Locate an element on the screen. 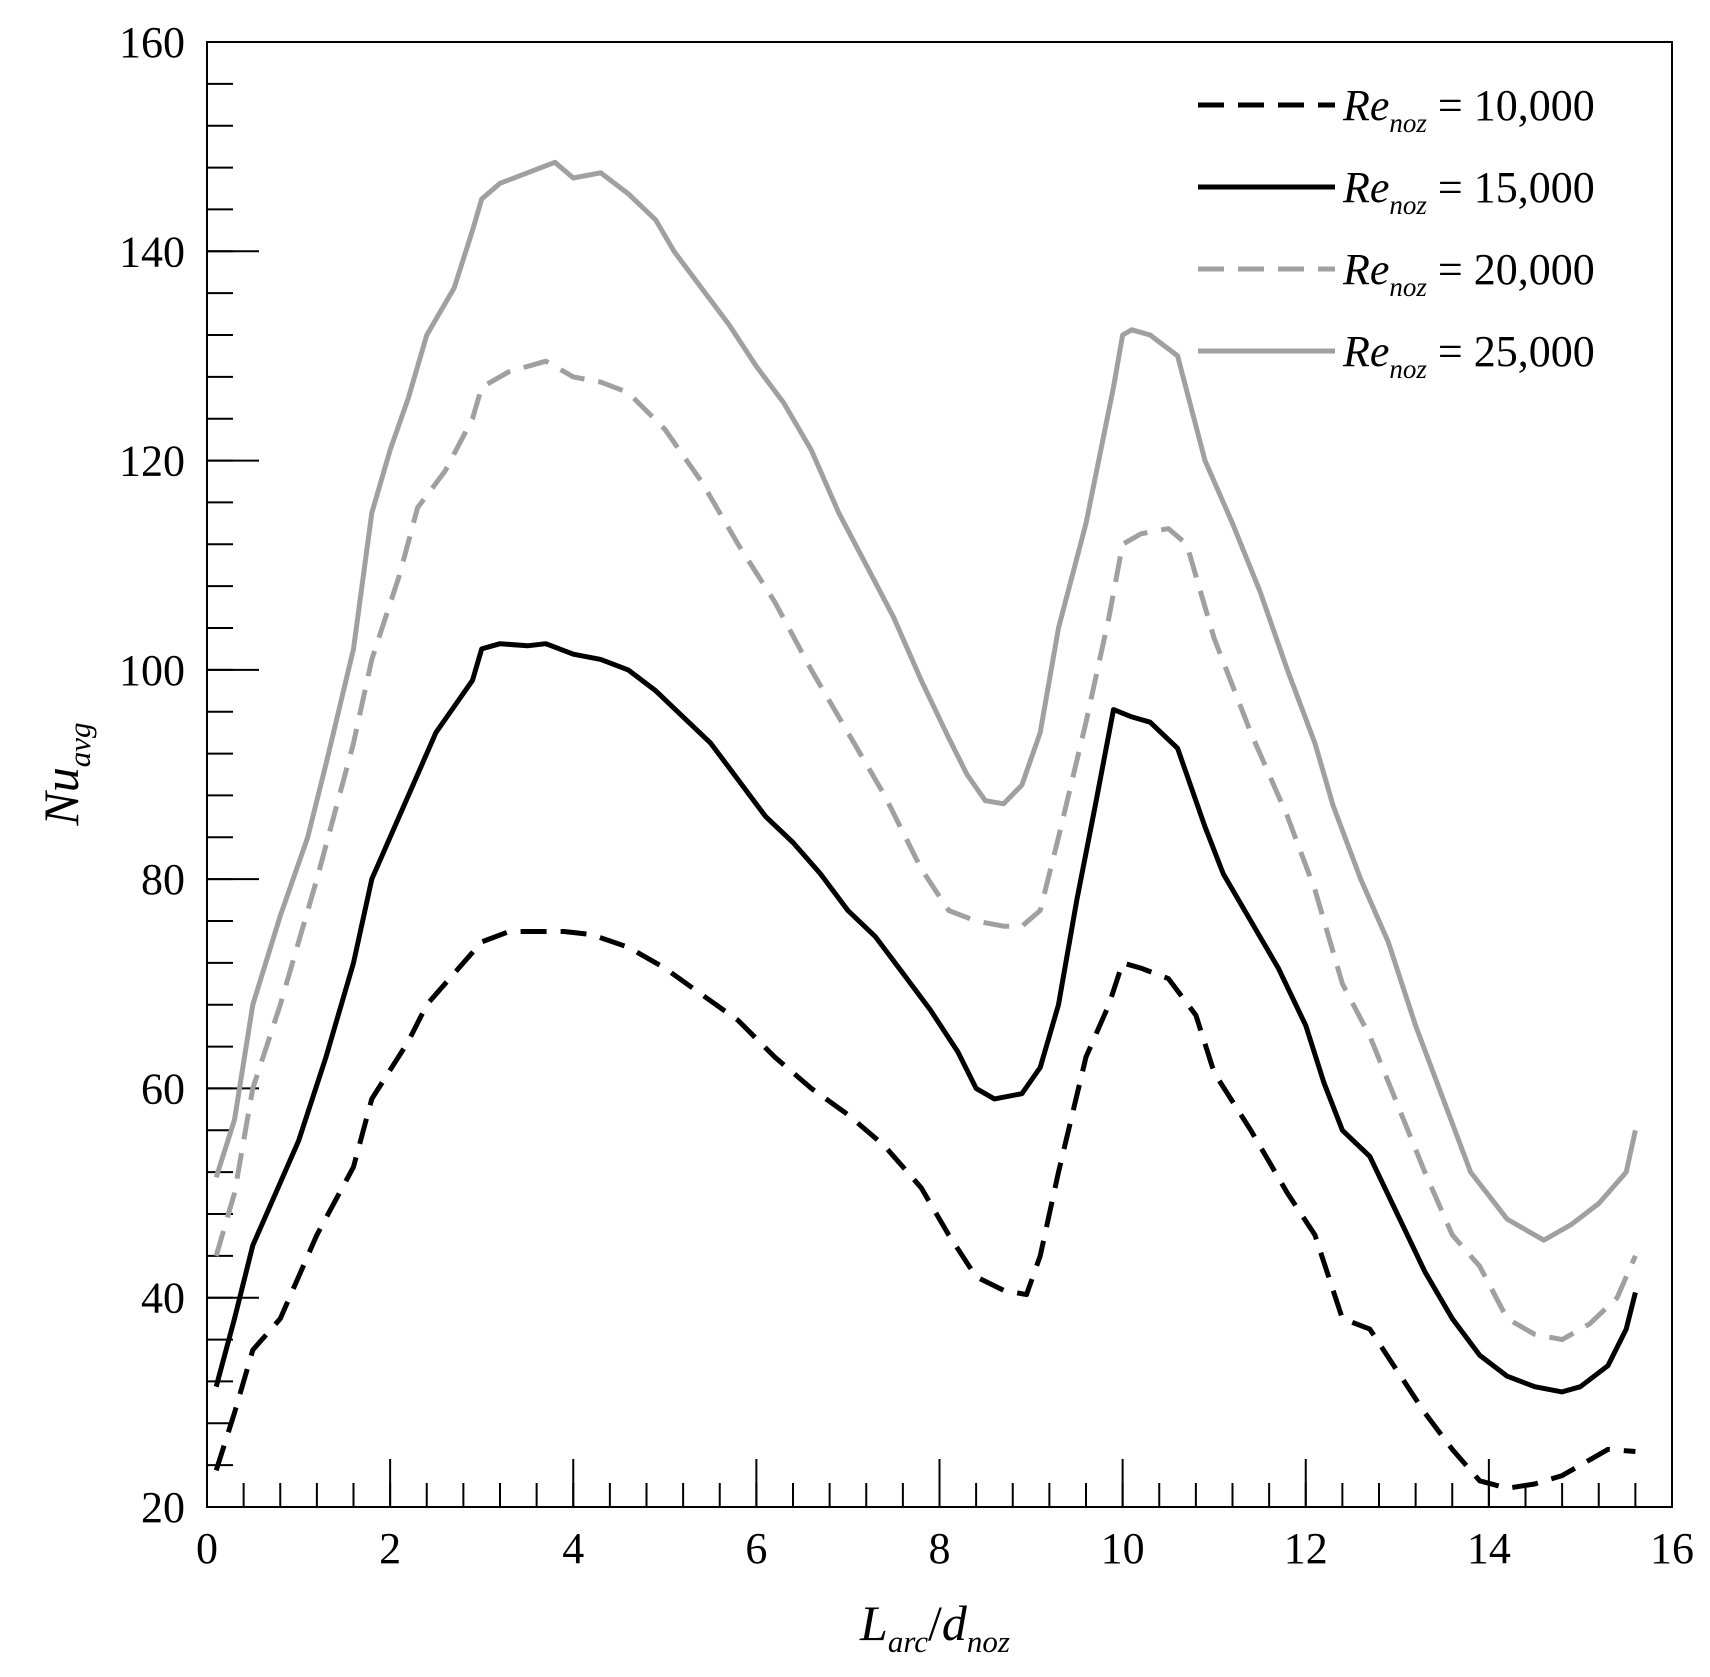  y-tick-label: 160 is located at coordinates (152, 42).